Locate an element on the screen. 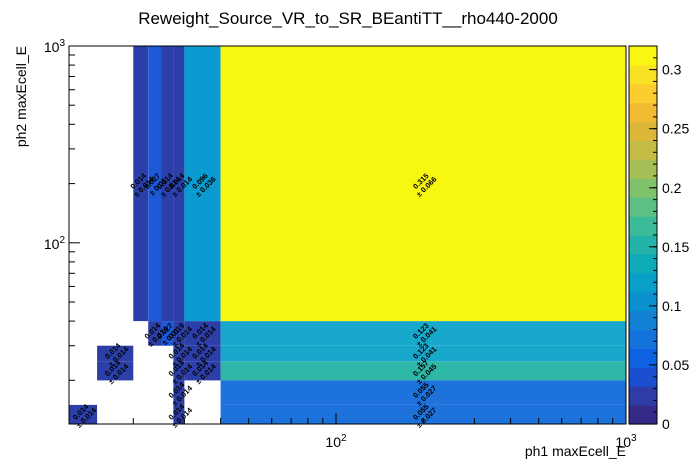  y-axis-label: ph2 maxEcell_E is located at coordinates (21, 96).